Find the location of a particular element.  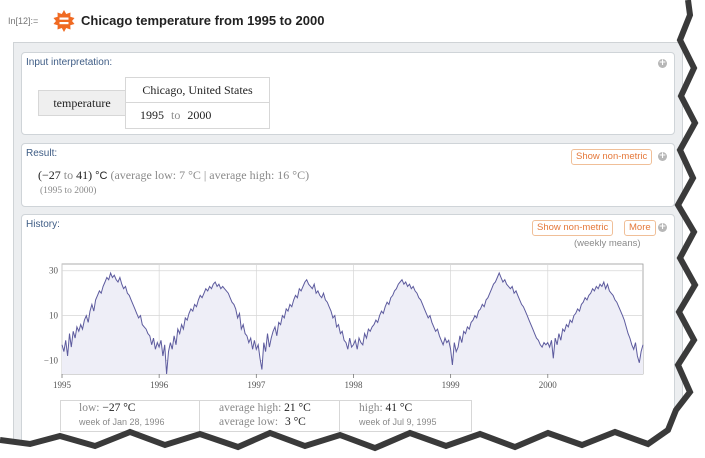

low-week: week of Jan 28, 1996 is located at coordinates (122, 422).